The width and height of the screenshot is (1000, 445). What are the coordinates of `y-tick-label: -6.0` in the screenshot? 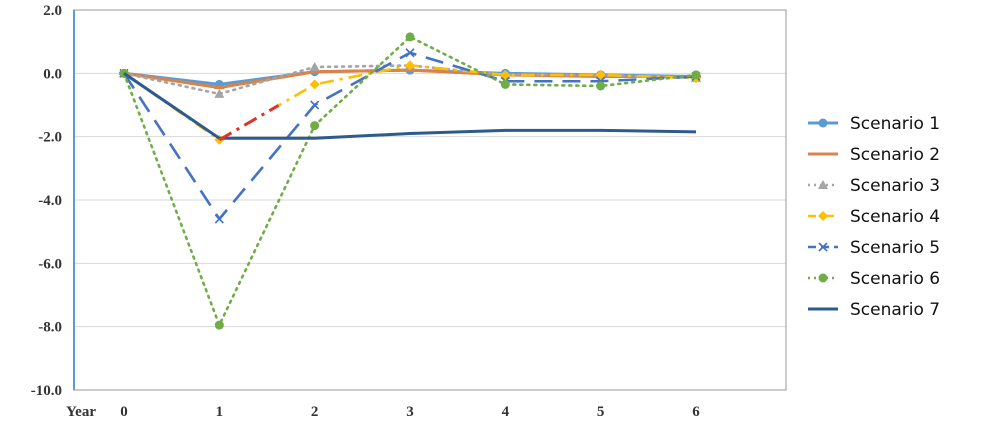 It's located at (50, 264).